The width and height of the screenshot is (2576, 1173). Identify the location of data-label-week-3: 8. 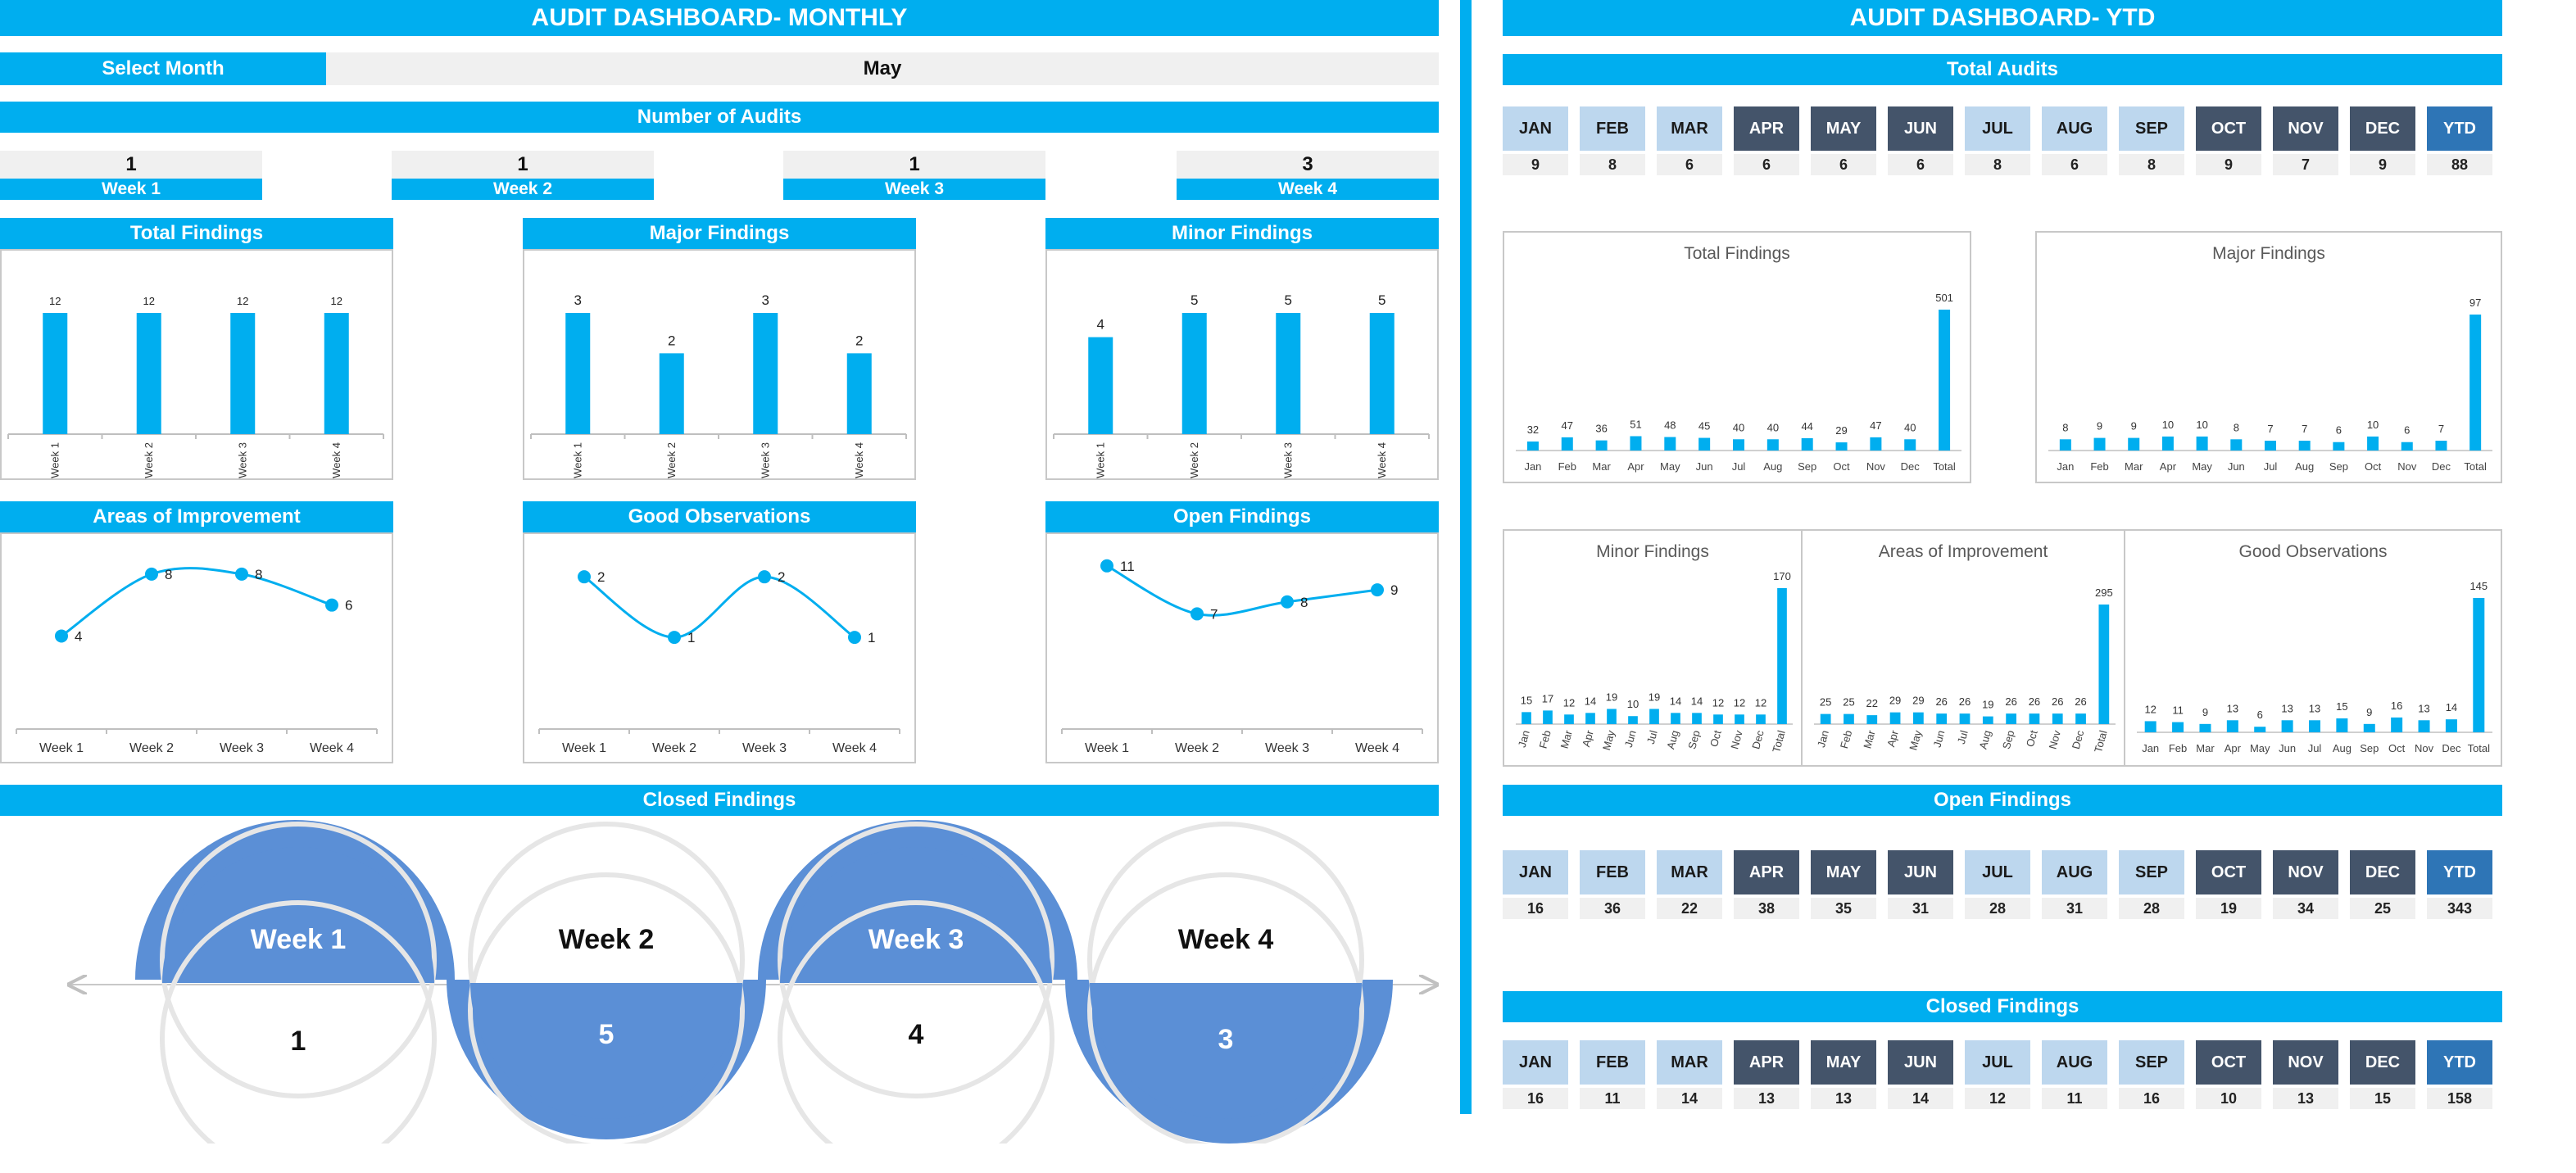
(258, 574).